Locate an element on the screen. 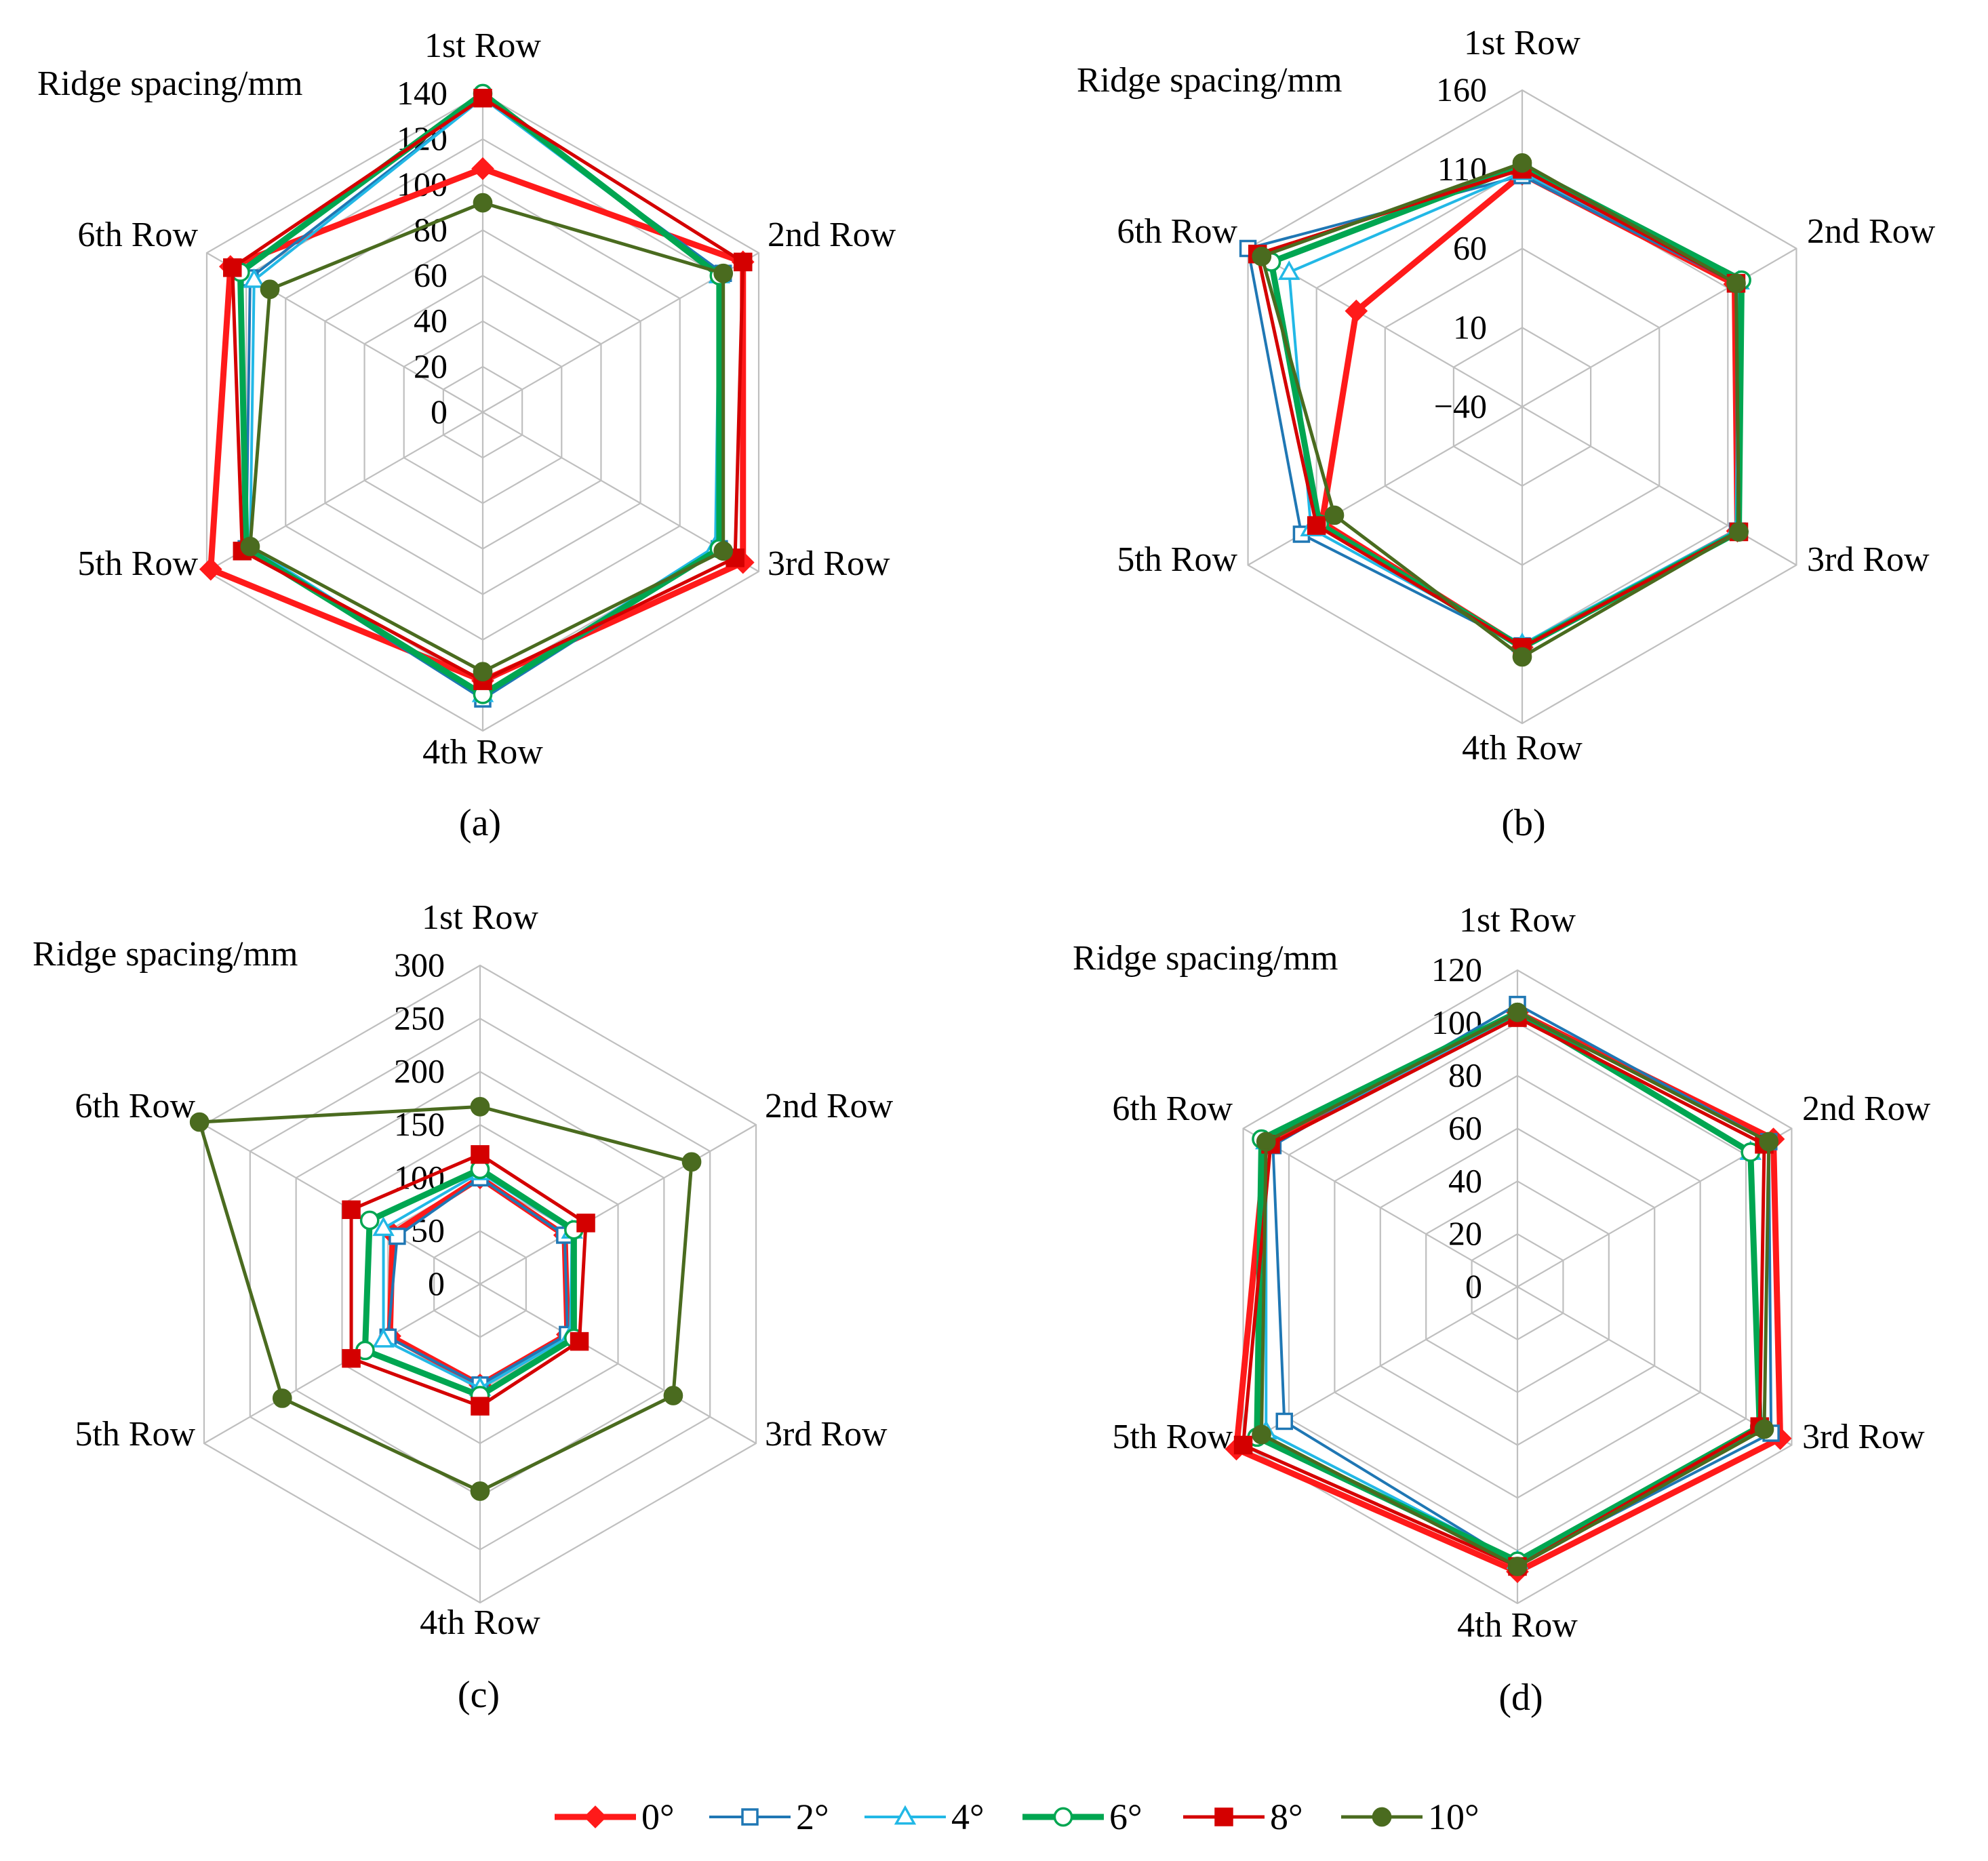  legend-item: 0° is located at coordinates (615, 1817).